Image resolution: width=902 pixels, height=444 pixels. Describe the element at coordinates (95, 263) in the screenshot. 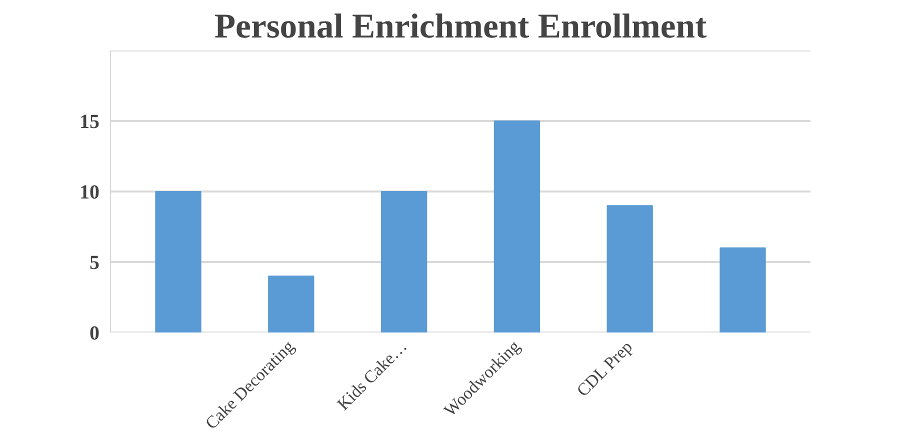

I see `y-tick-label: 5` at that location.